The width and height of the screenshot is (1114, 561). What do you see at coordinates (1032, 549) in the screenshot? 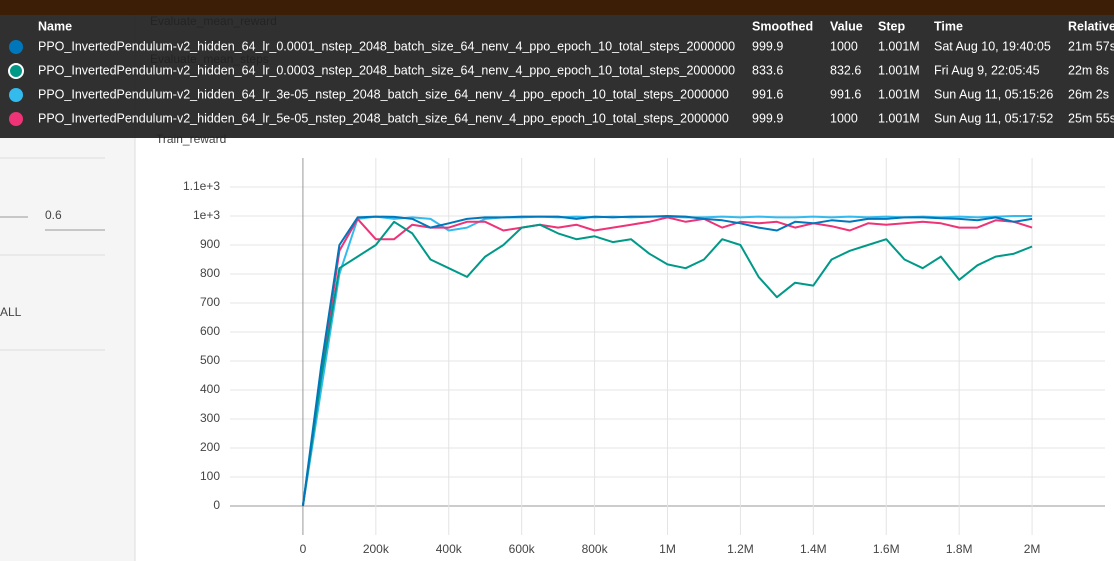
I see `x-tick-label: 2M` at bounding box center [1032, 549].